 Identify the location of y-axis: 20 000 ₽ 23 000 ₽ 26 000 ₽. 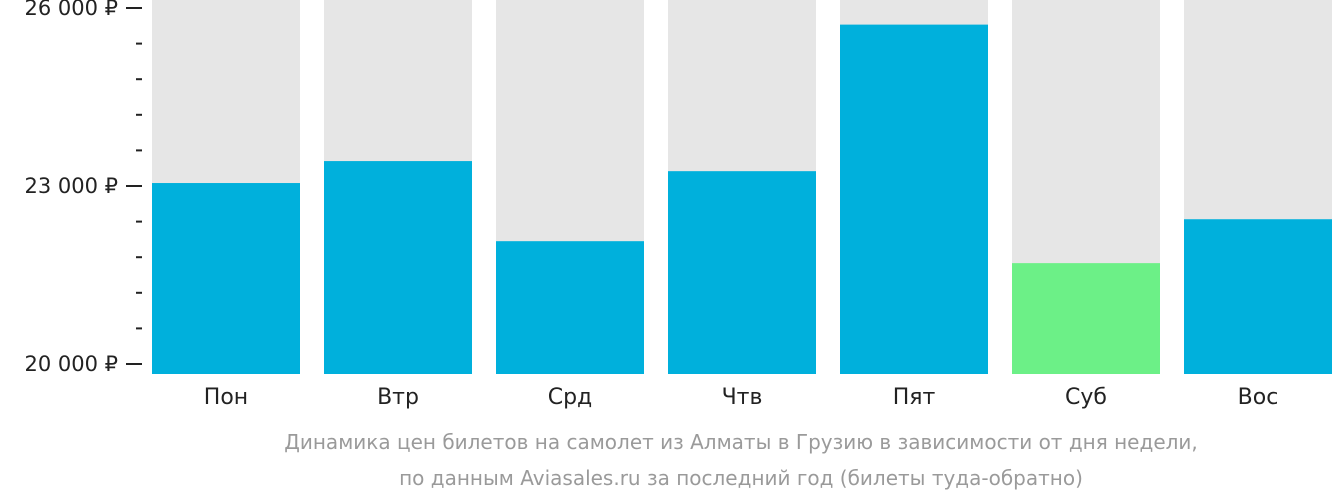
(83, 188).